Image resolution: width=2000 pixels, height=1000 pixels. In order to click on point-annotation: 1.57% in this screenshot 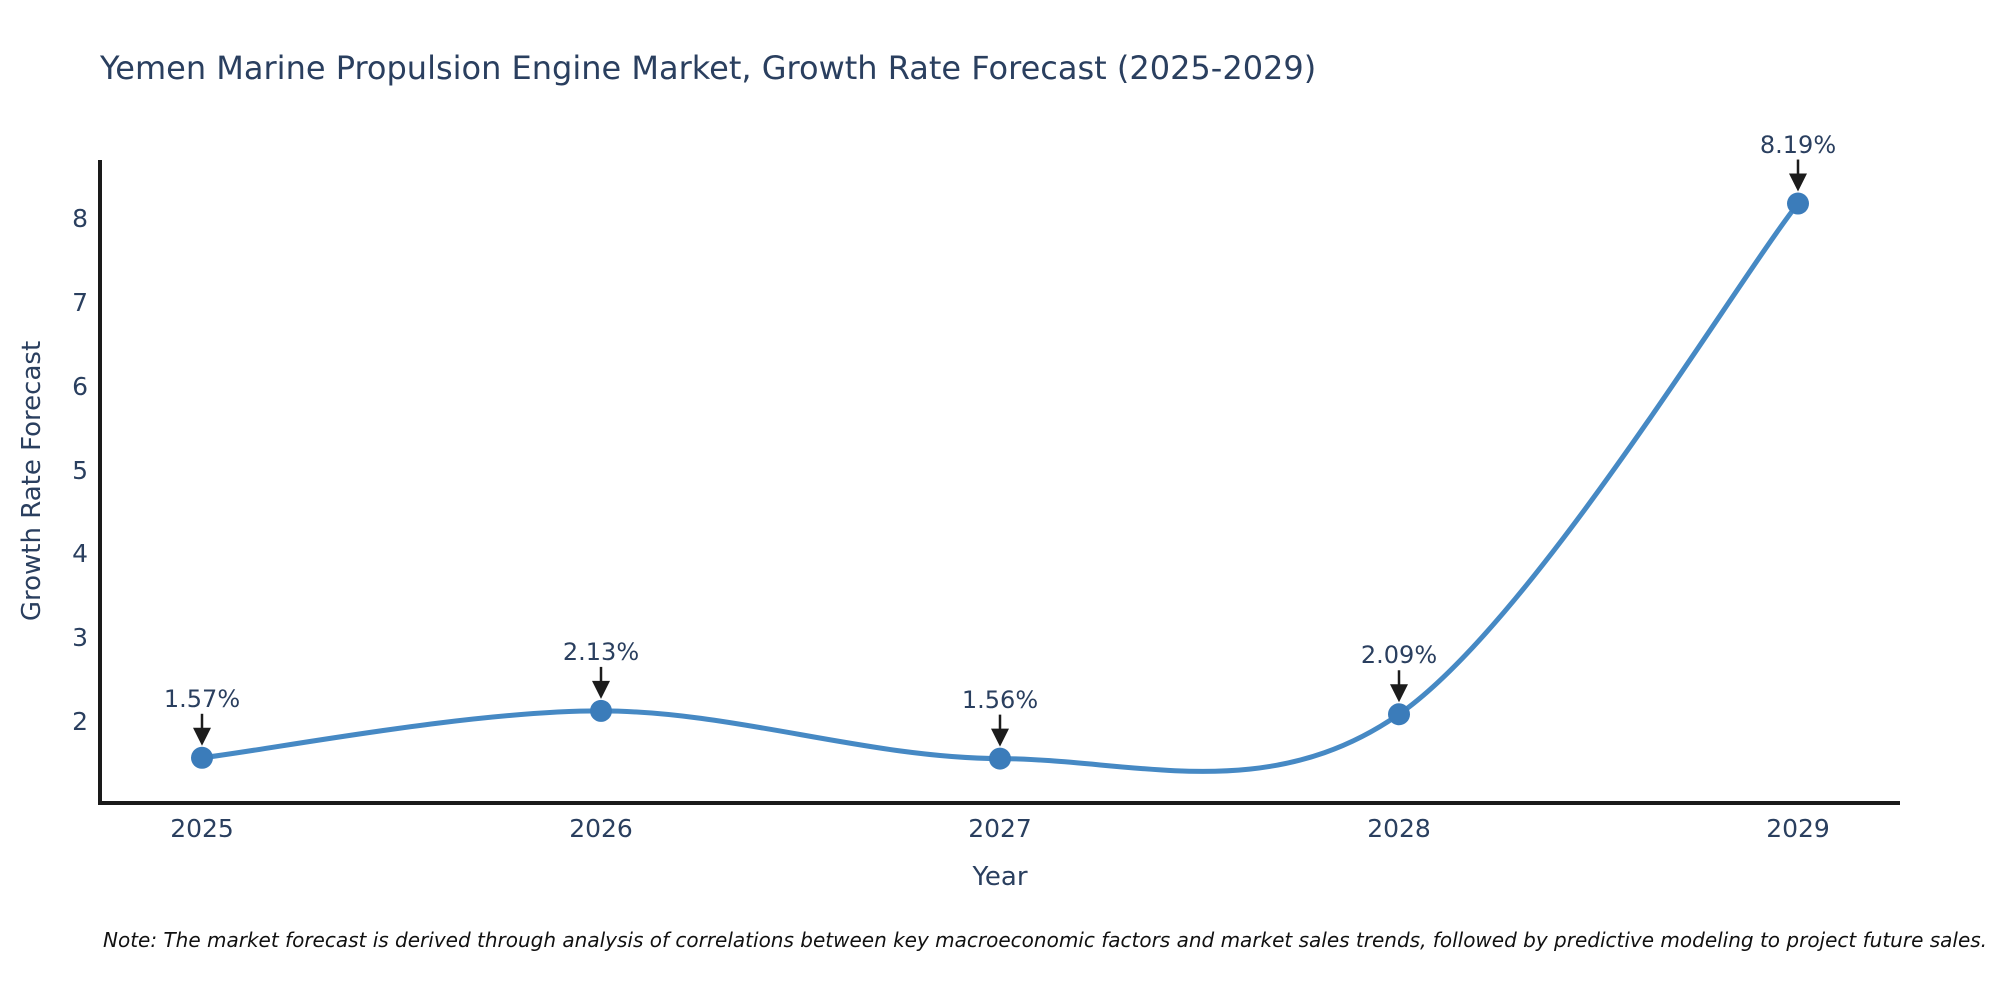, I will do `click(202, 698)`.